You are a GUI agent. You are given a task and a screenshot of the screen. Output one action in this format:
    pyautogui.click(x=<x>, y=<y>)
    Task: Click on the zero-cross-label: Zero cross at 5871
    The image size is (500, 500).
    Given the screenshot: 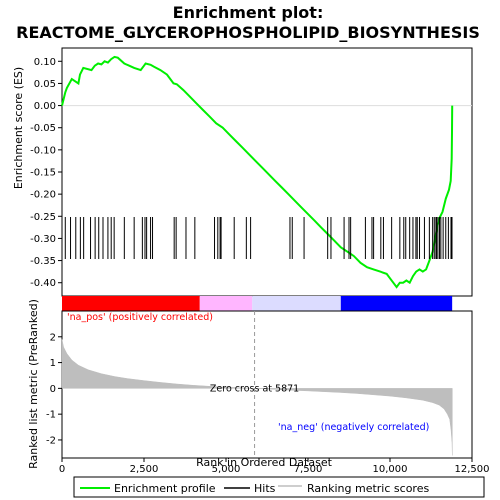 What is the action you would take?
    pyautogui.click(x=254, y=388)
    